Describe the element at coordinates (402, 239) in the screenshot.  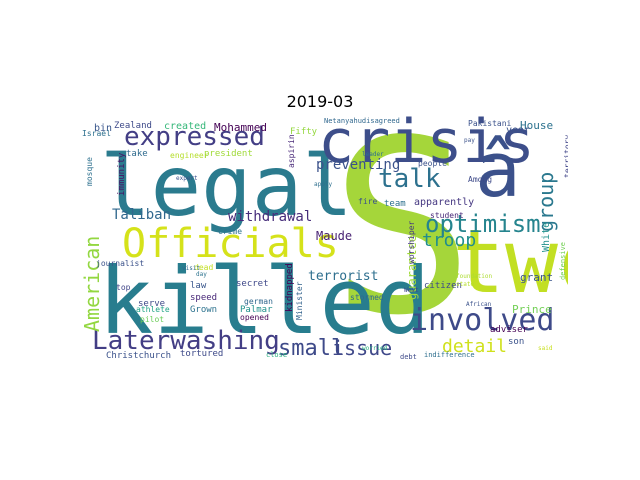
I see `word: S` at that location.